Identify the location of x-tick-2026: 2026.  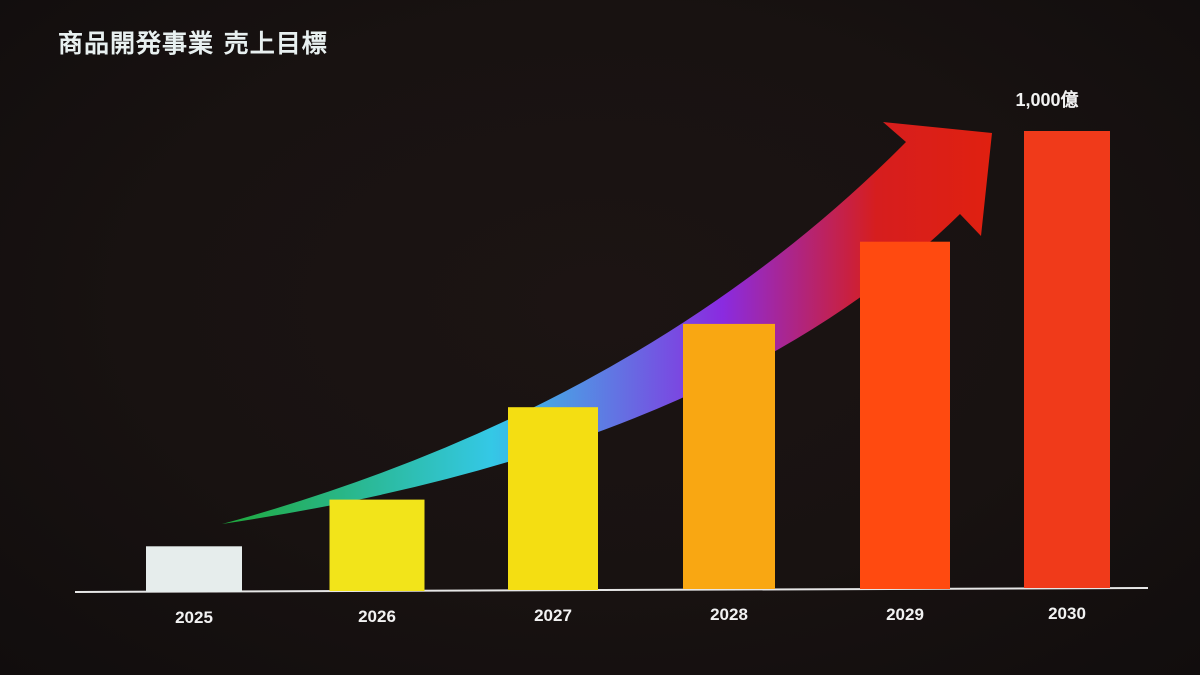
(377, 616).